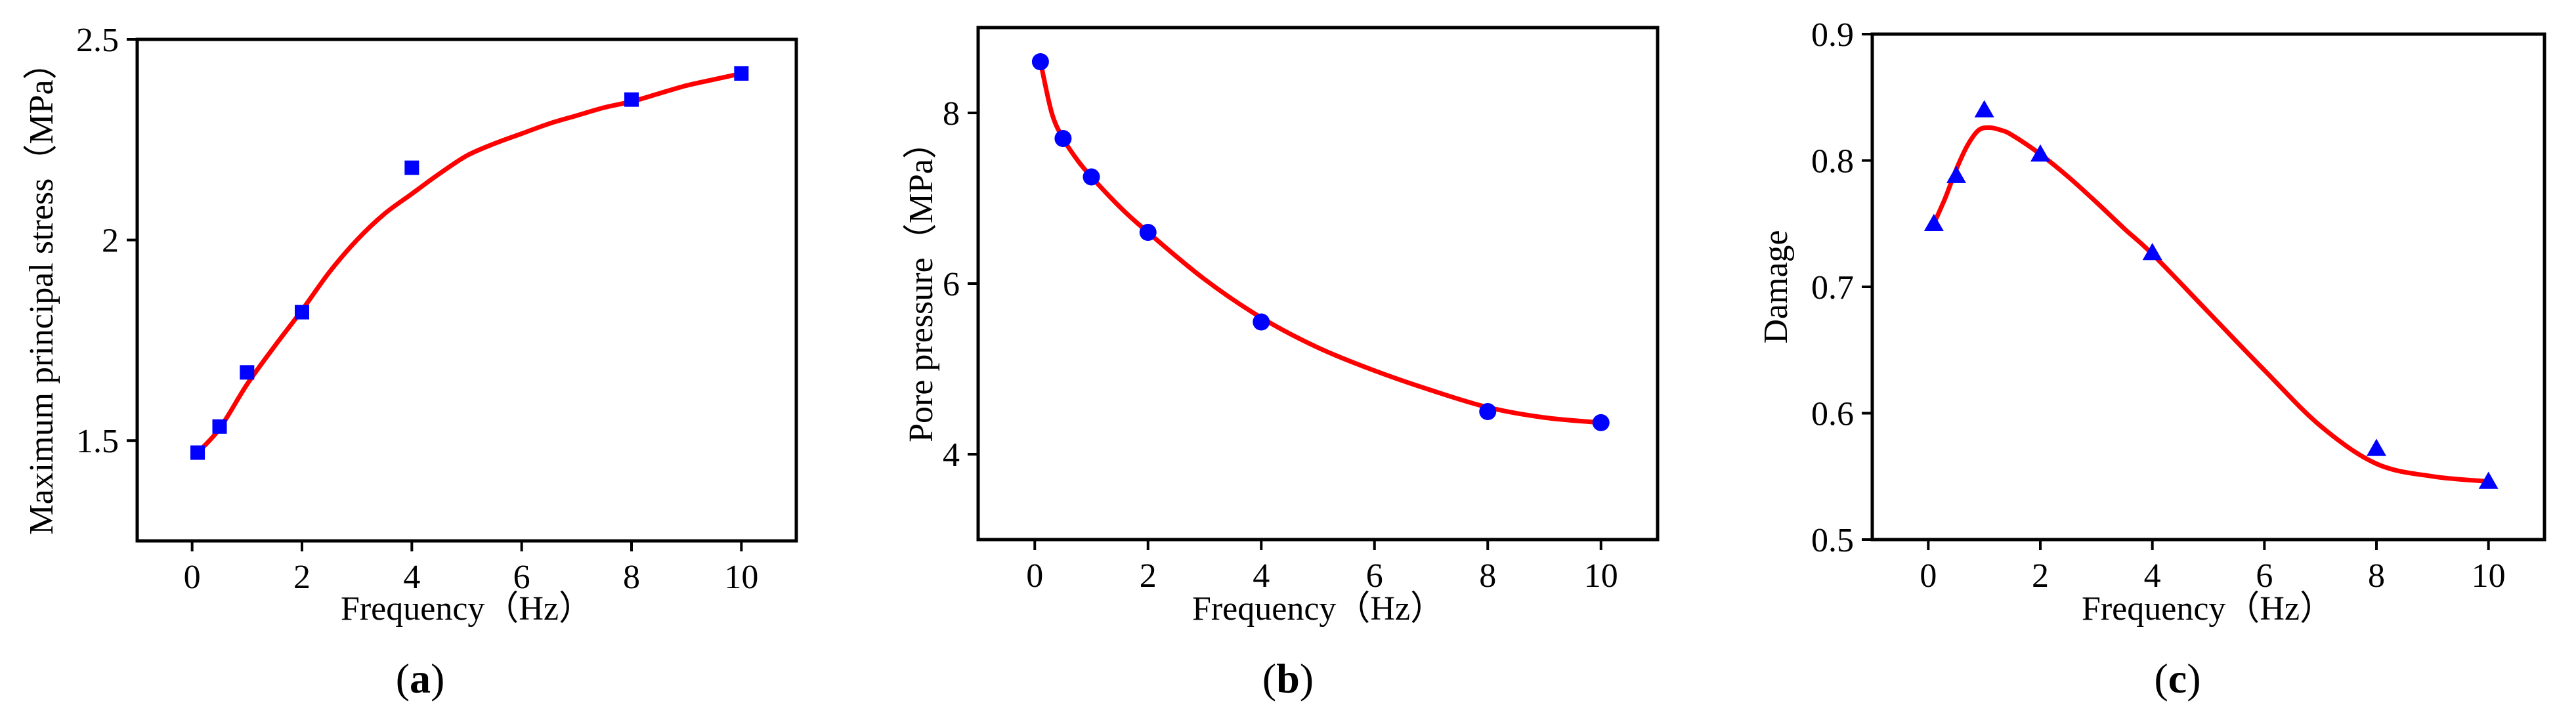 This screenshot has height=726, width=2576. What do you see at coordinates (2040, 576) in the screenshot?
I see `x-tick-label-c-1: 2` at bounding box center [2040, 576].